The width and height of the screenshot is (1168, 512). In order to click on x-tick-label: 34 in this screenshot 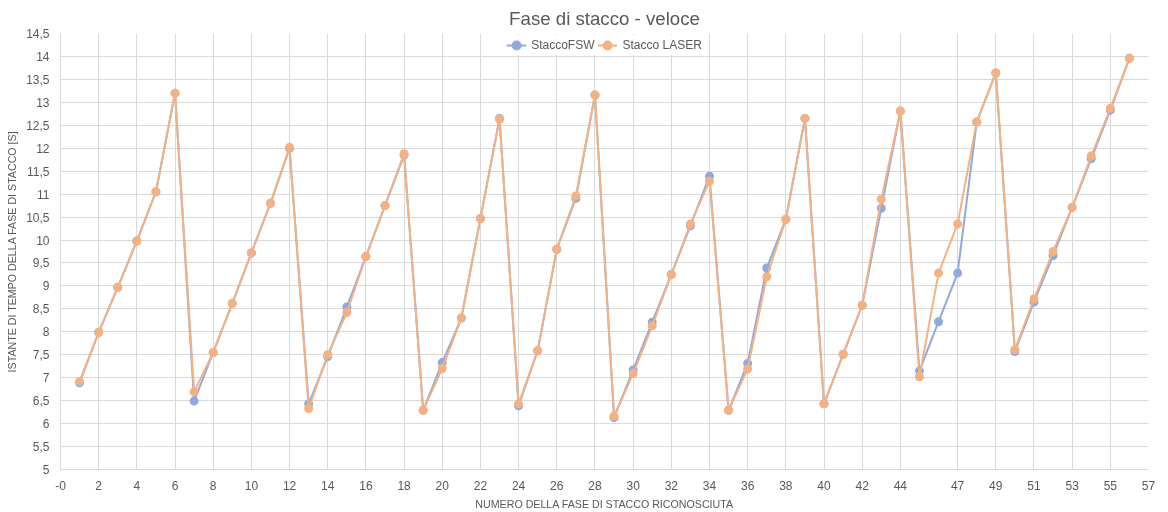, I will do `click(709, 485)`.